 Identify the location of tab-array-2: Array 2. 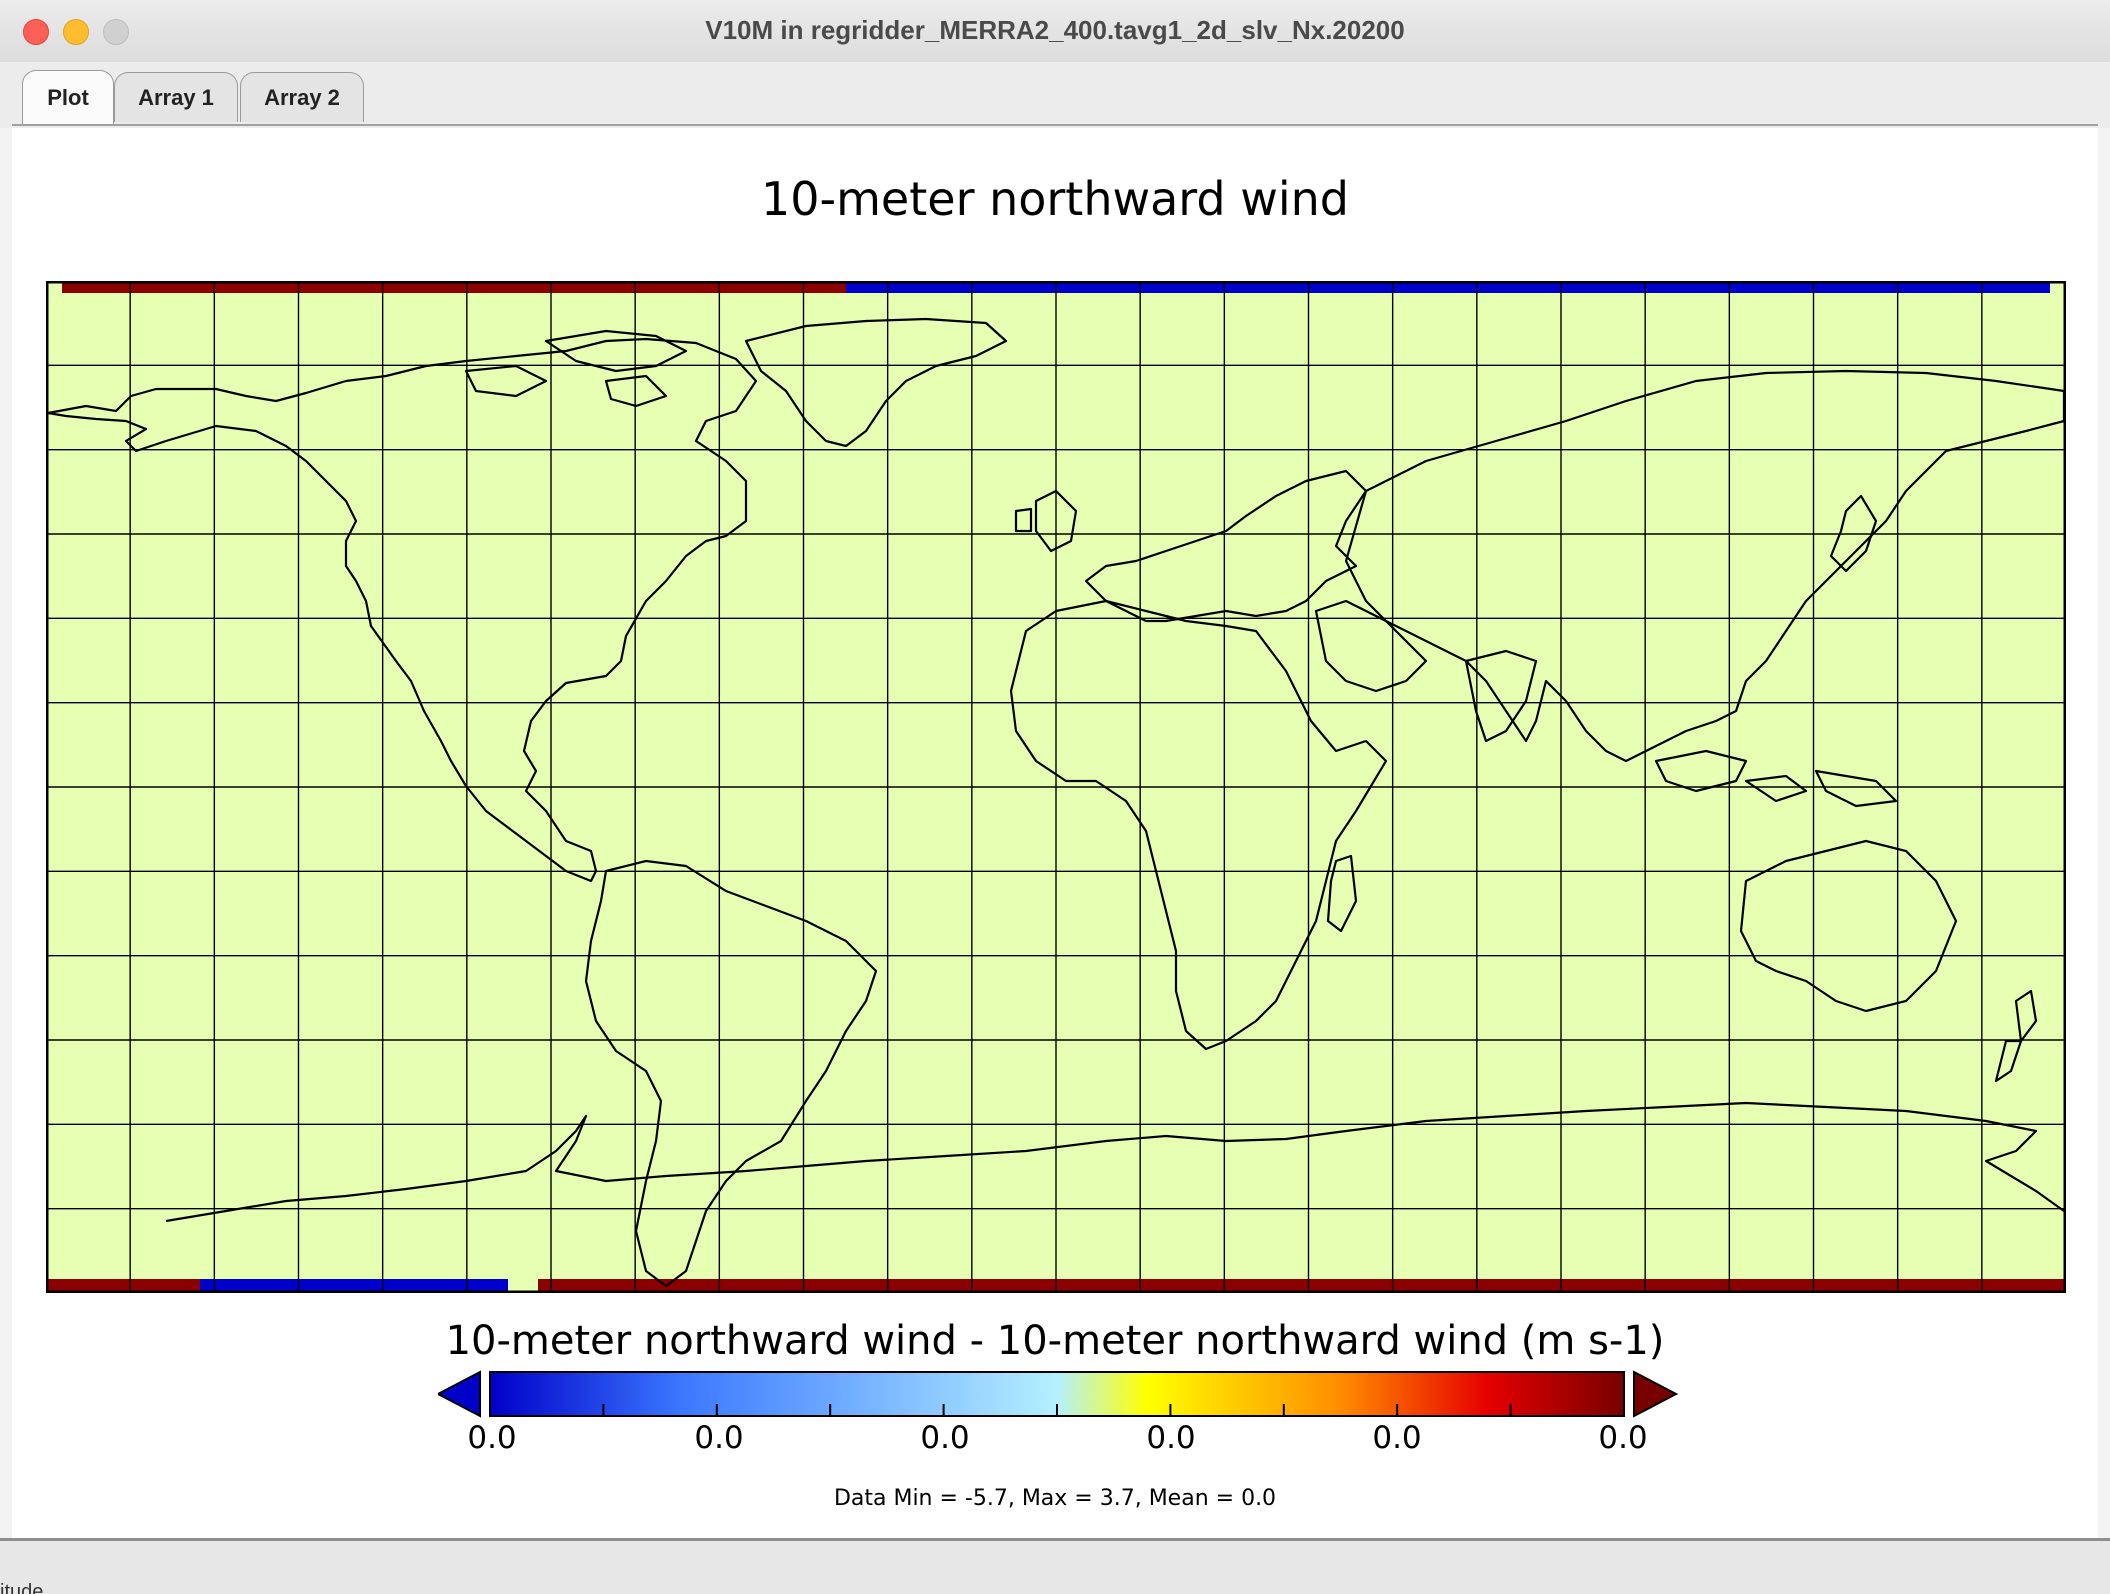
(302, 97).